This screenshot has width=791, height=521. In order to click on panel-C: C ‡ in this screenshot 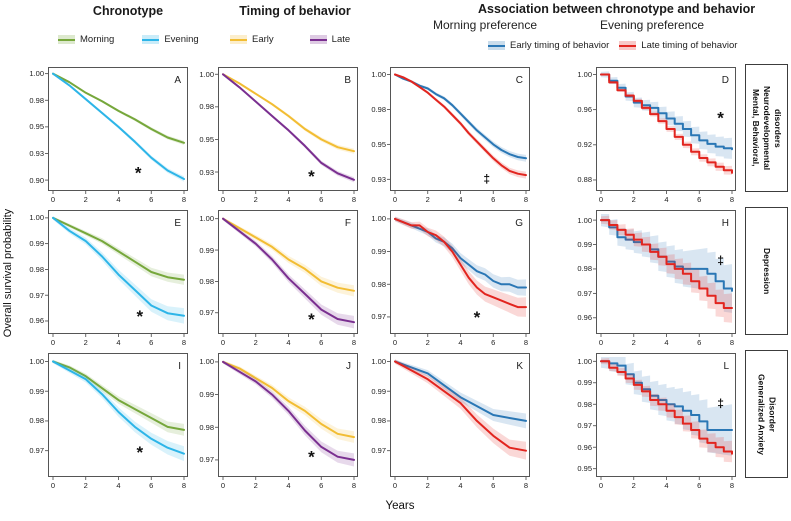, I will do `click(458, 130)`.